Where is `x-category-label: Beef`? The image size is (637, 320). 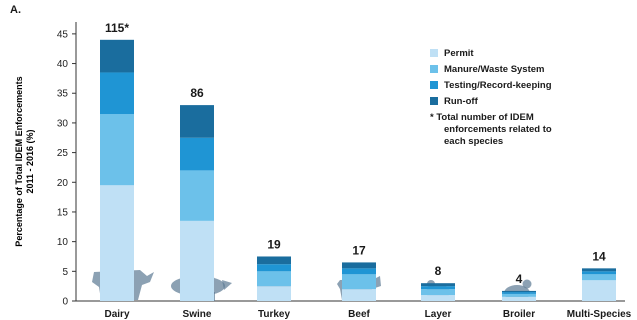
x-category-label: Beef is located at coordinates (359, 314).